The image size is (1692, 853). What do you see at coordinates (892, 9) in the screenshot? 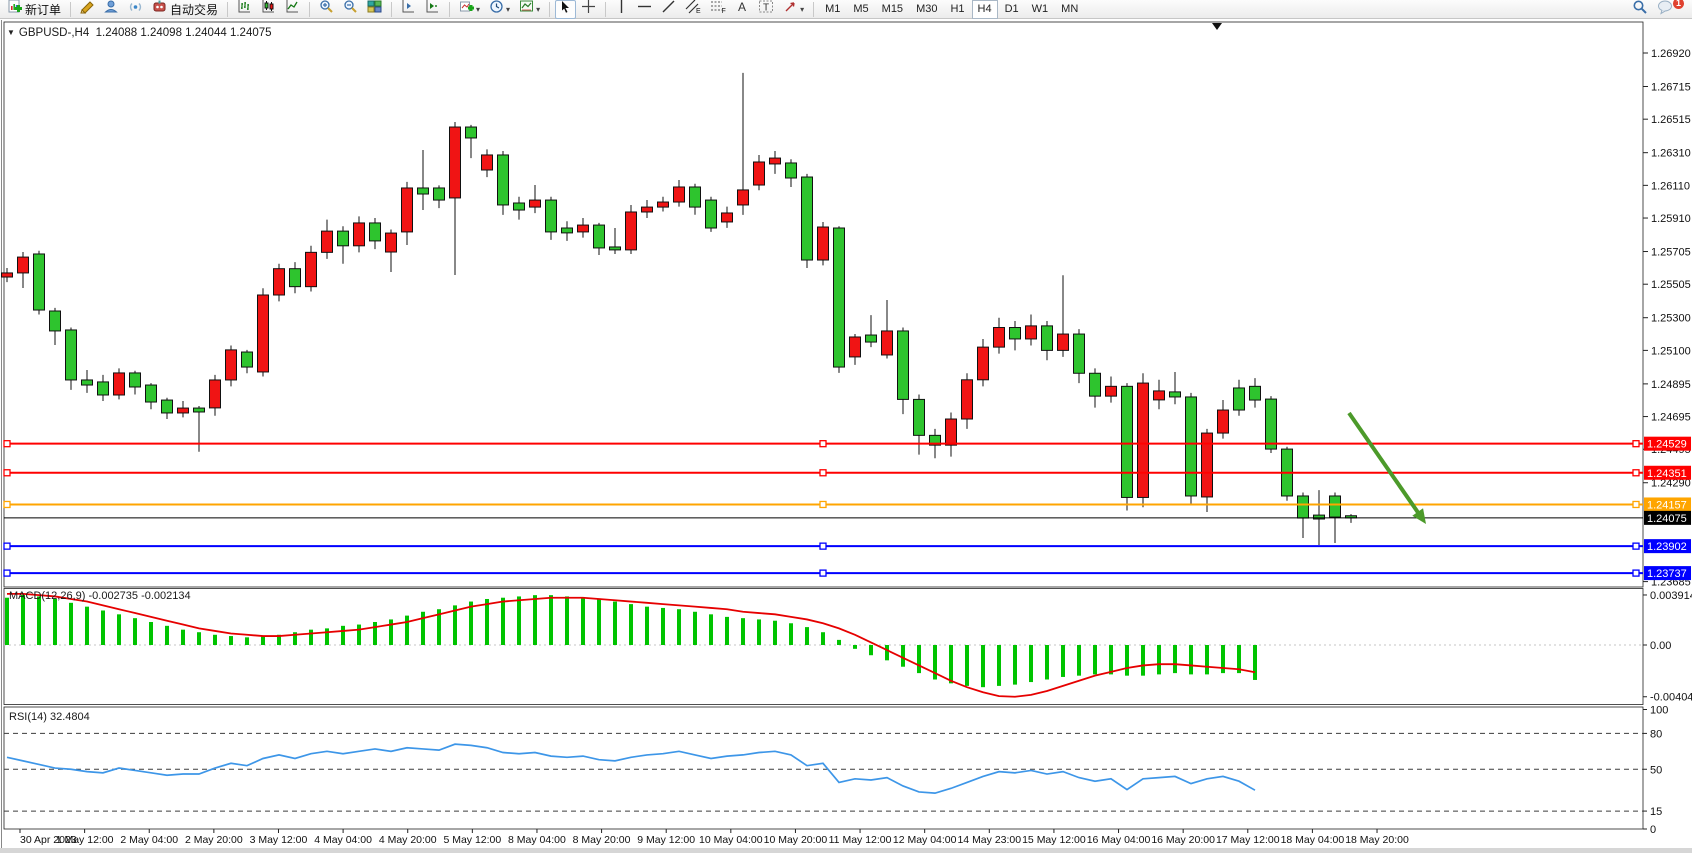
I see `timeframe-m15-button: M15` at bounding box center [892, 9].